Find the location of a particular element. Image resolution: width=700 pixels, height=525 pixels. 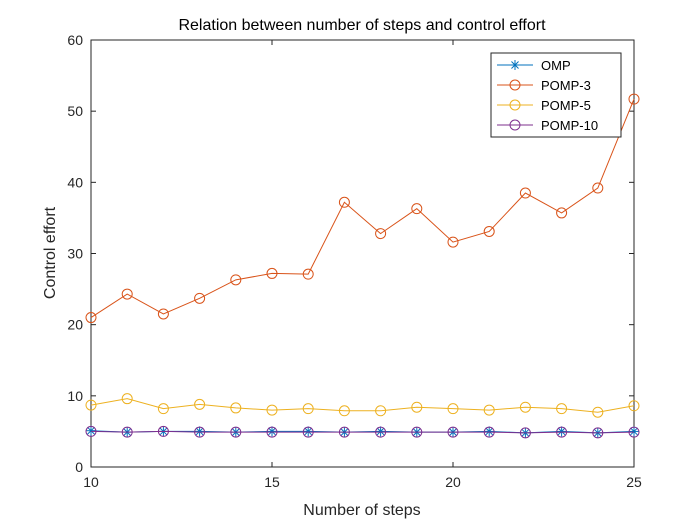

legend-item-omp: OMP is located at coordinates (534, 65).